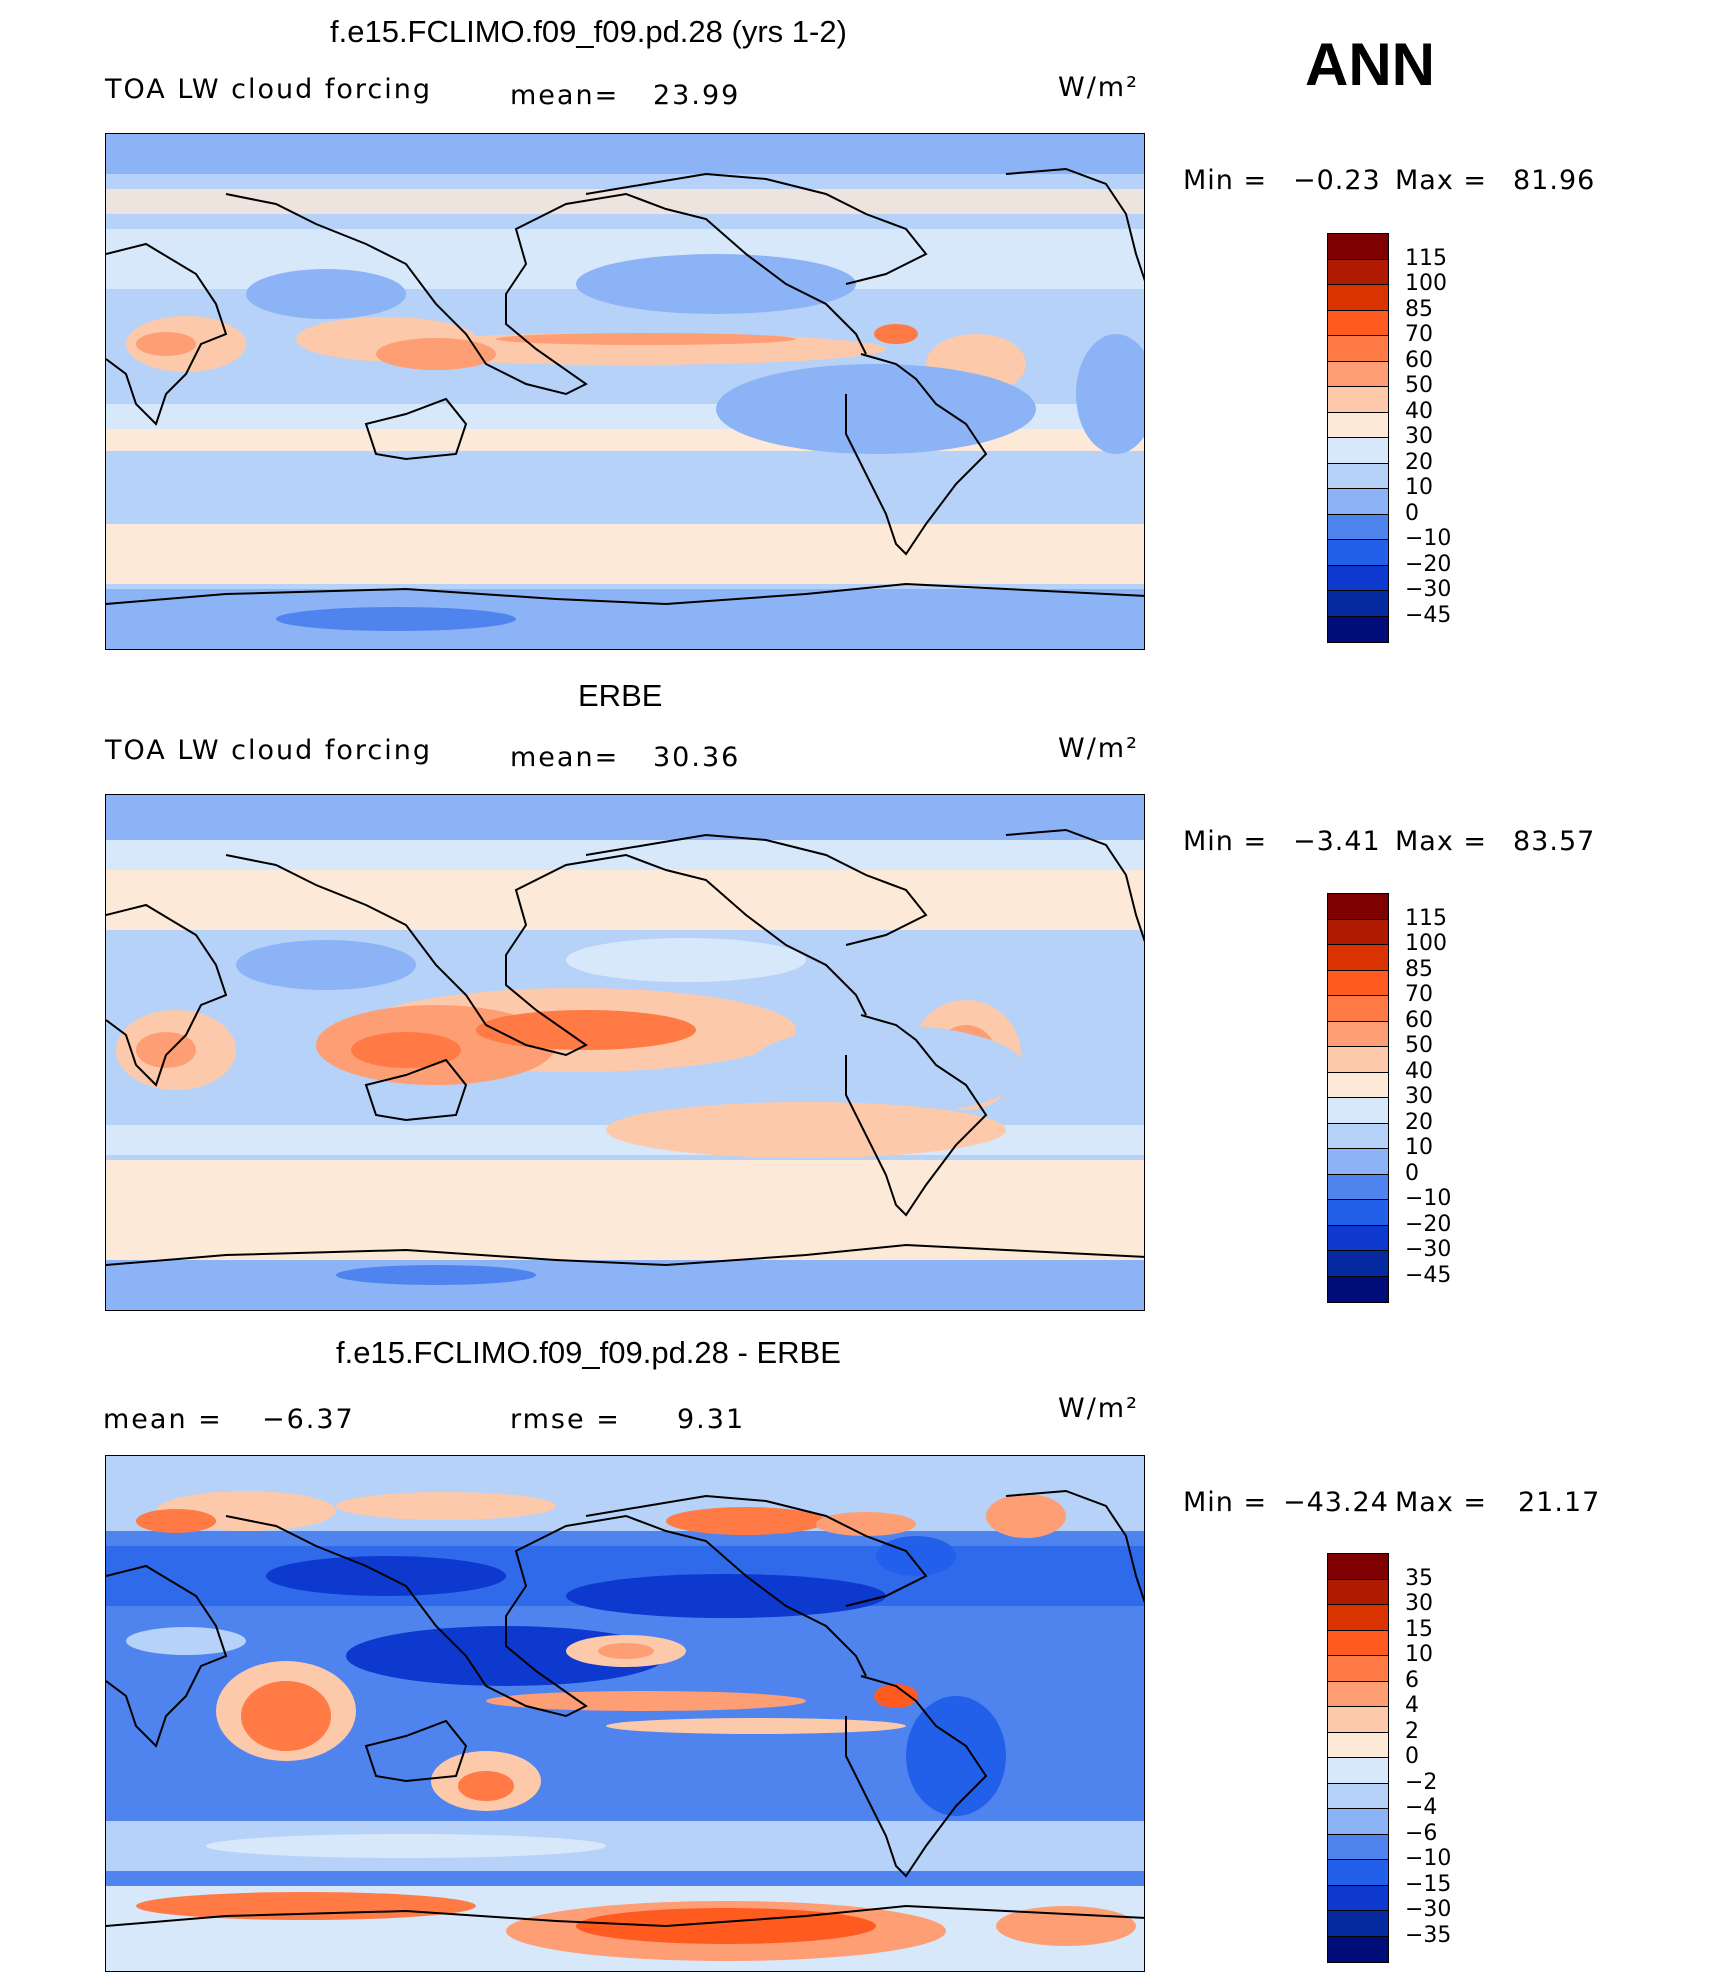  I want to click on panel-3-units: W/m², so click(1098, 1408).